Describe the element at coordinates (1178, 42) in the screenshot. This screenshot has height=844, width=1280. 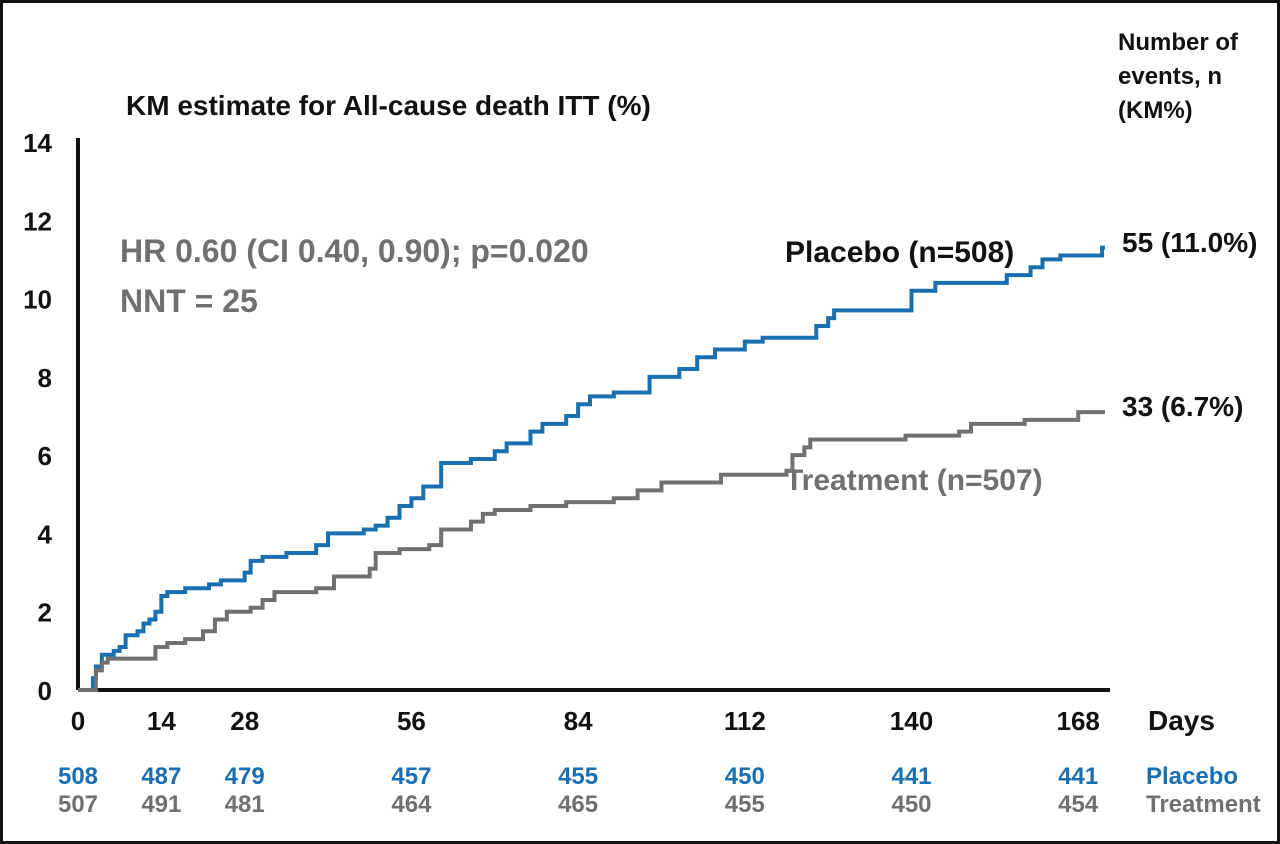
I see `events-header-line-1: Number of` at that location.